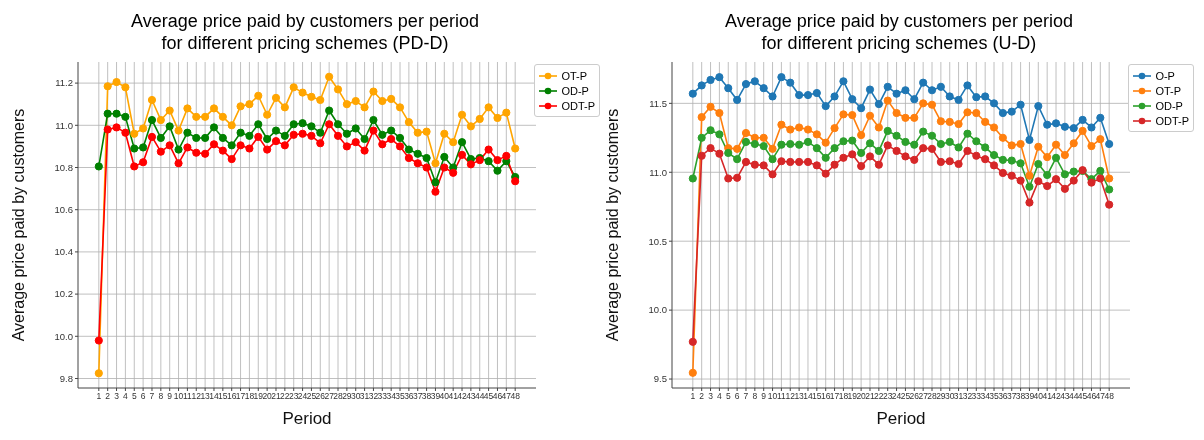 The height and width of the screenshot is (440, 1204). I want to click on legend-label: ODT-P, so click(578, 105).